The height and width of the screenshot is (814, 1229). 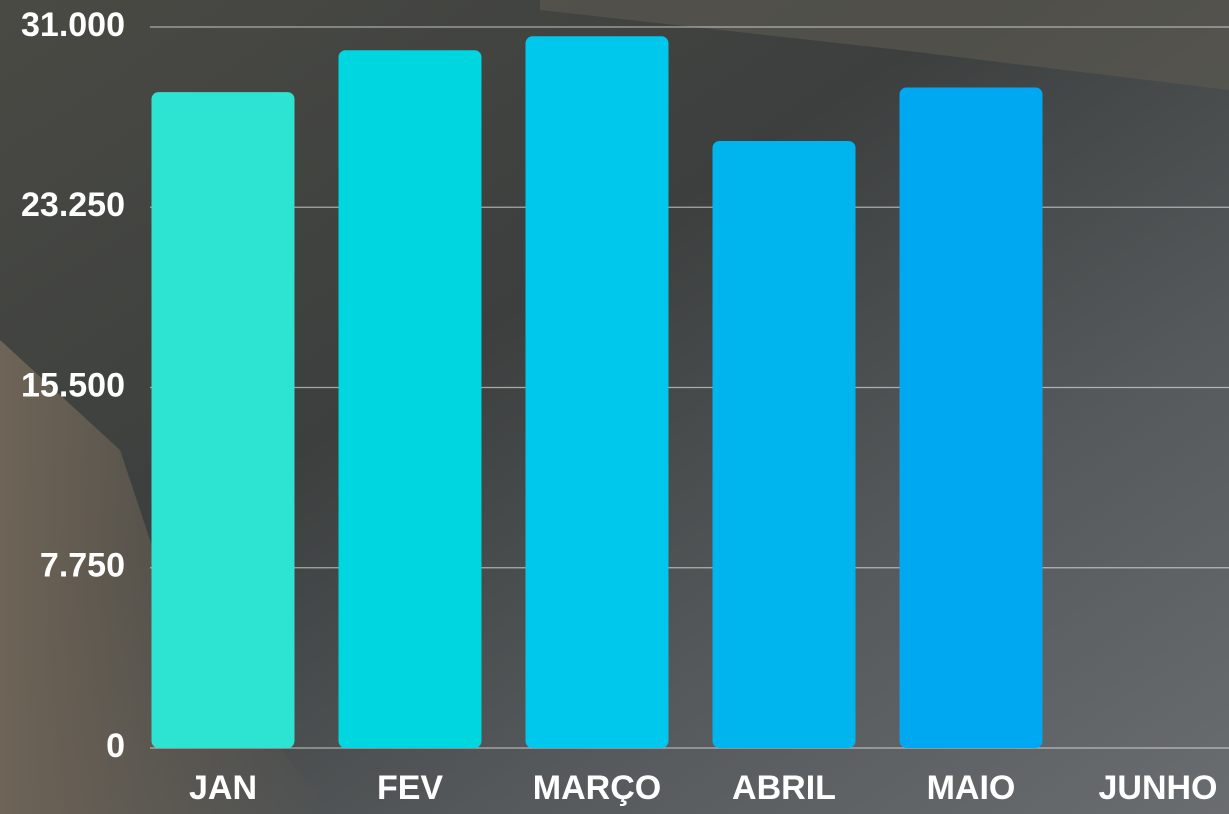 What do you see at coordinates (410, 788) in the screenshot?
I see `x-tick-label: FEV` at bounding box center [410, 788].